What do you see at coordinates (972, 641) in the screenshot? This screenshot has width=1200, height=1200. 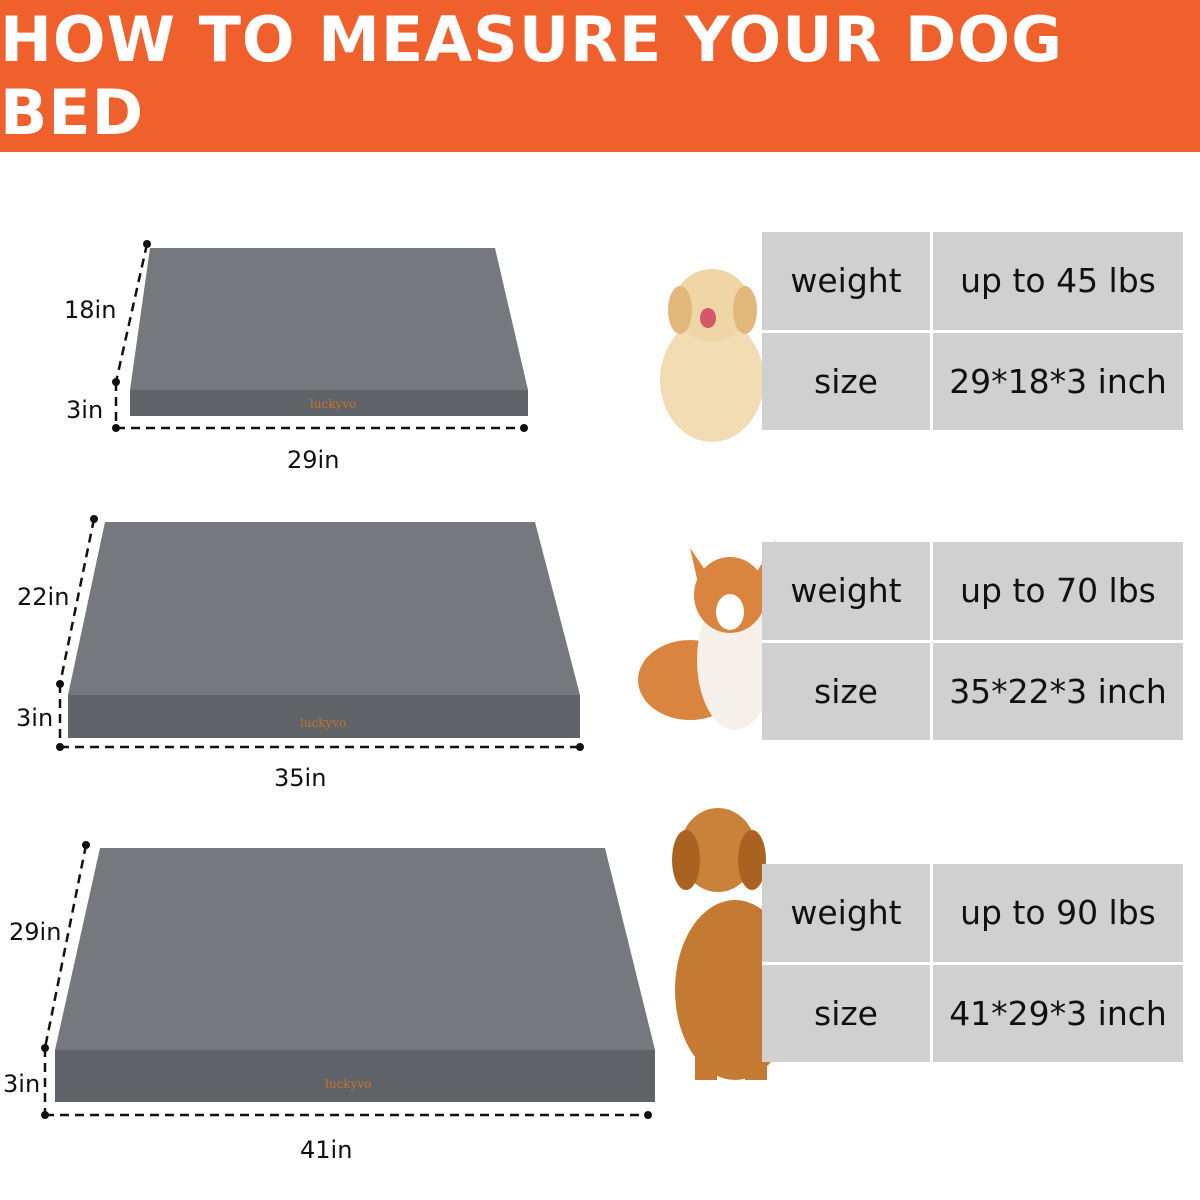 I see `spec-table-medium: weight up to 70 lbs size 35*22*3 inch` at bounding box center [972, 641].